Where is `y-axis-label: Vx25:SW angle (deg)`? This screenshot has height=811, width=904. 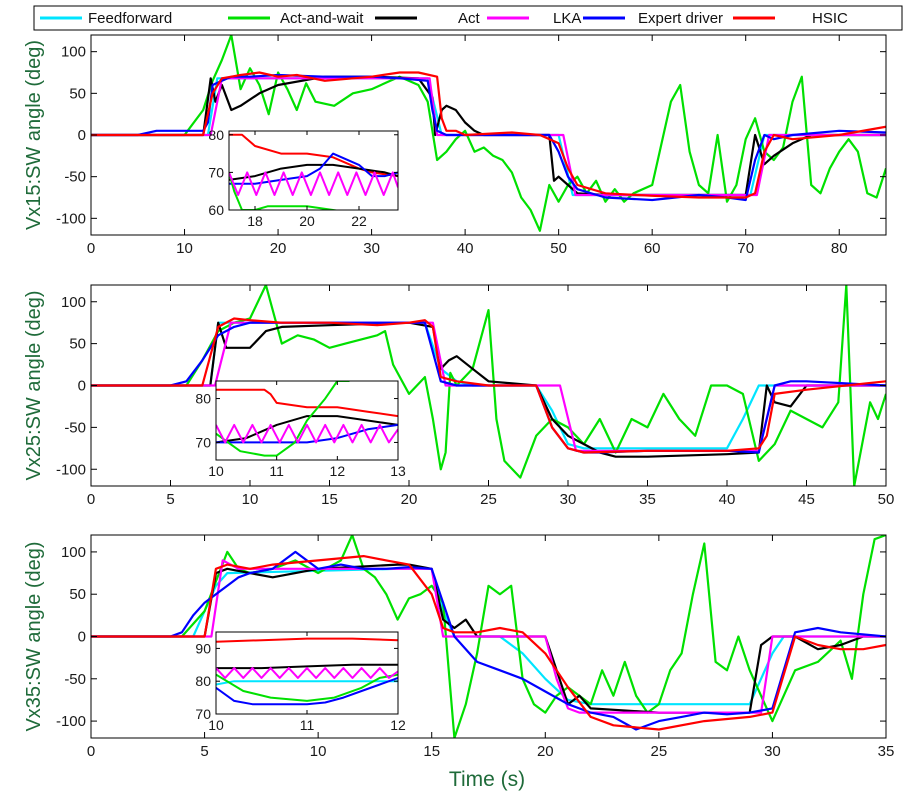
y-axis-label: Vx25:SW angle (deg) is located at coordinates (34, 385).